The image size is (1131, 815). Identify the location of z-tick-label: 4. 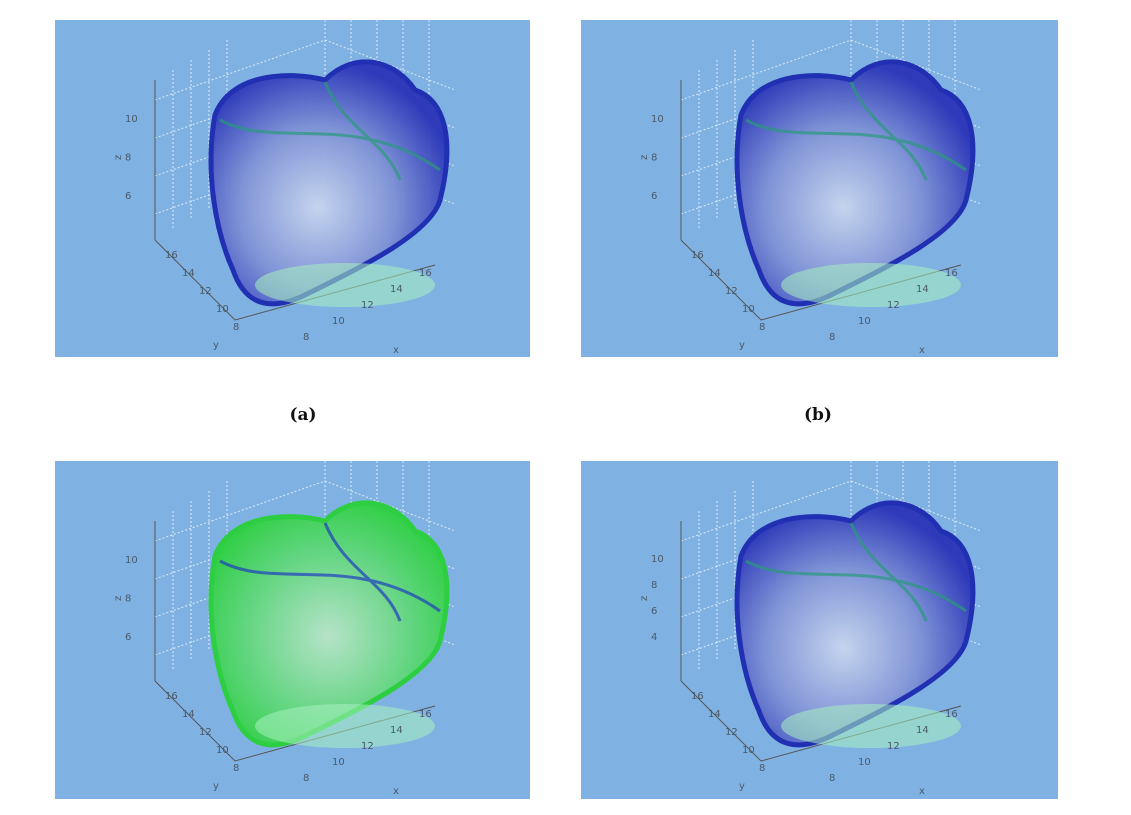
(654, 637).